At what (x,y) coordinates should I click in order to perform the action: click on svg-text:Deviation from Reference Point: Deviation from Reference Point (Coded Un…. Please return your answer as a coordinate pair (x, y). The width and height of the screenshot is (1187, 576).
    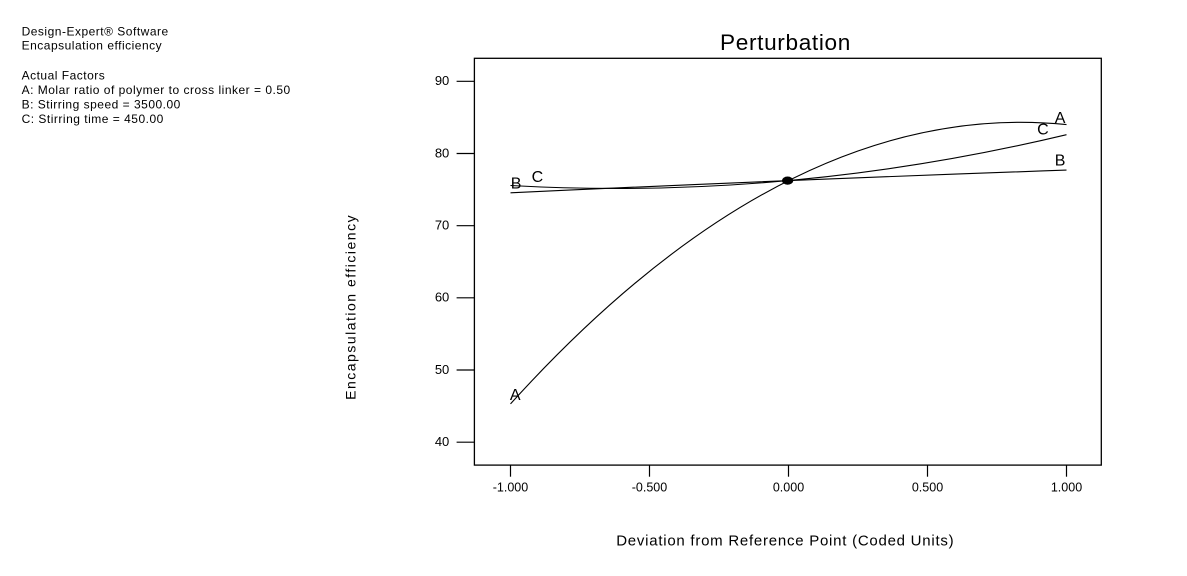
    Looking at the image, I should click on (785, 541).